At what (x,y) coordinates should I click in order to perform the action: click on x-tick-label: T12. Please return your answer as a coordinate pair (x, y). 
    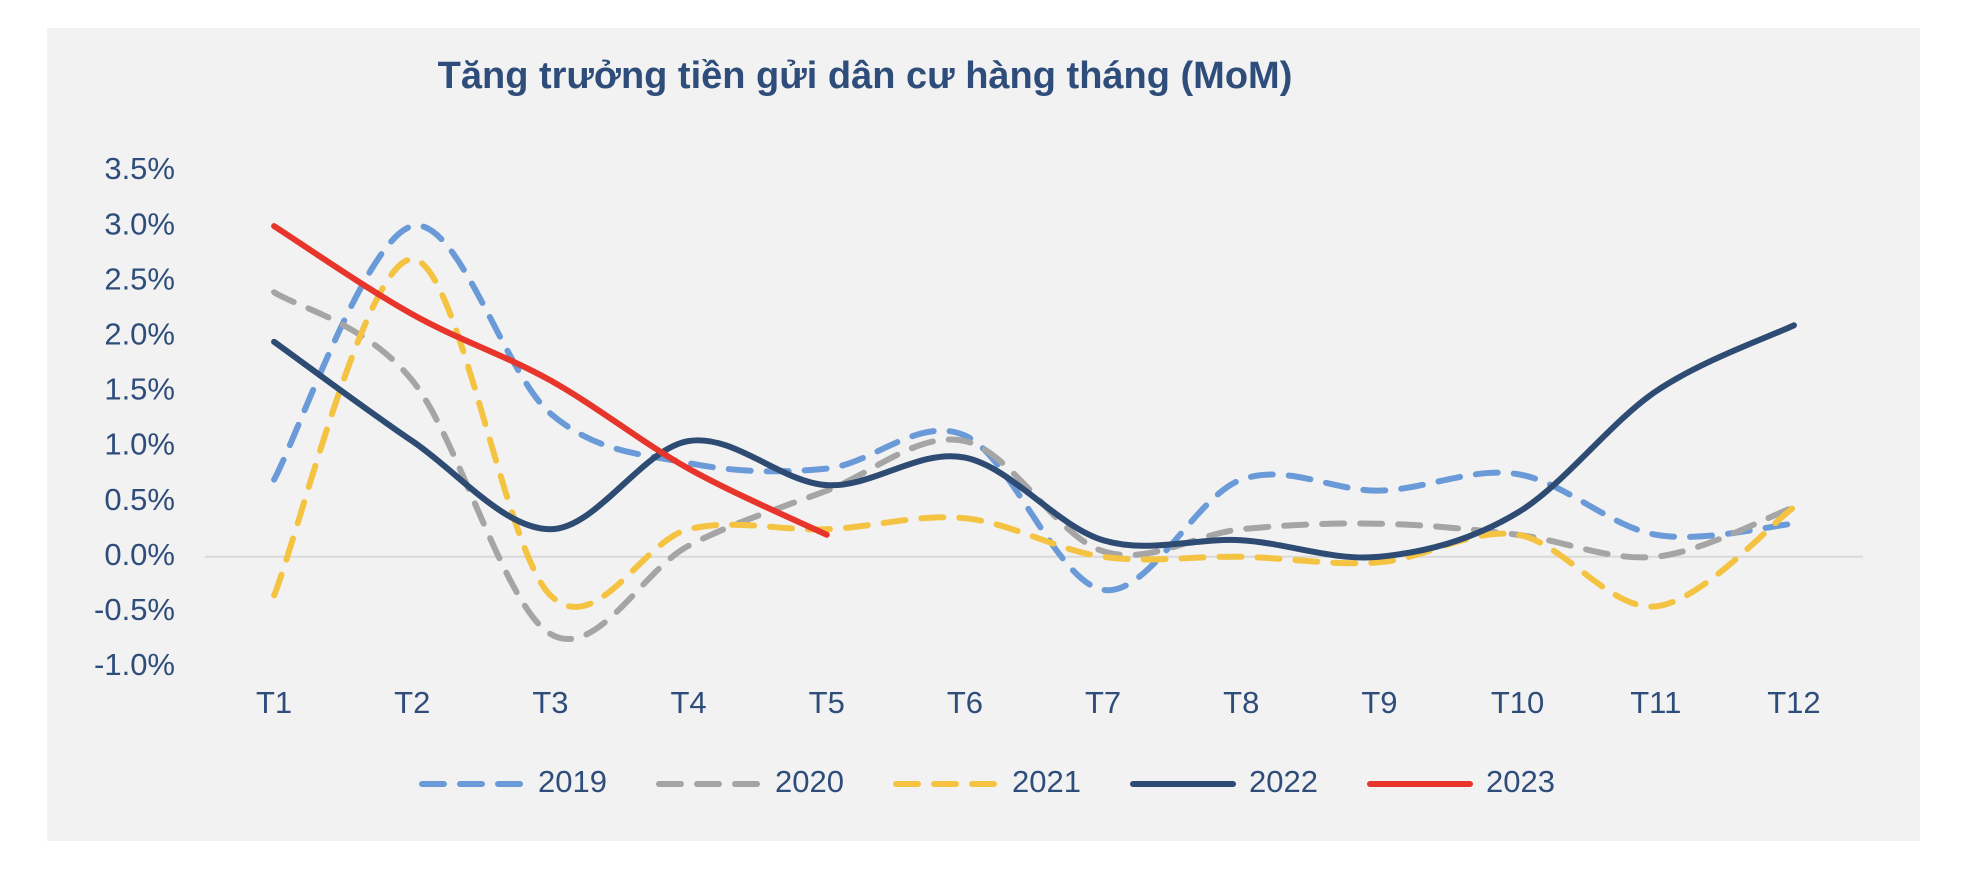
    Looking at the image, I should click on (1793, 702).